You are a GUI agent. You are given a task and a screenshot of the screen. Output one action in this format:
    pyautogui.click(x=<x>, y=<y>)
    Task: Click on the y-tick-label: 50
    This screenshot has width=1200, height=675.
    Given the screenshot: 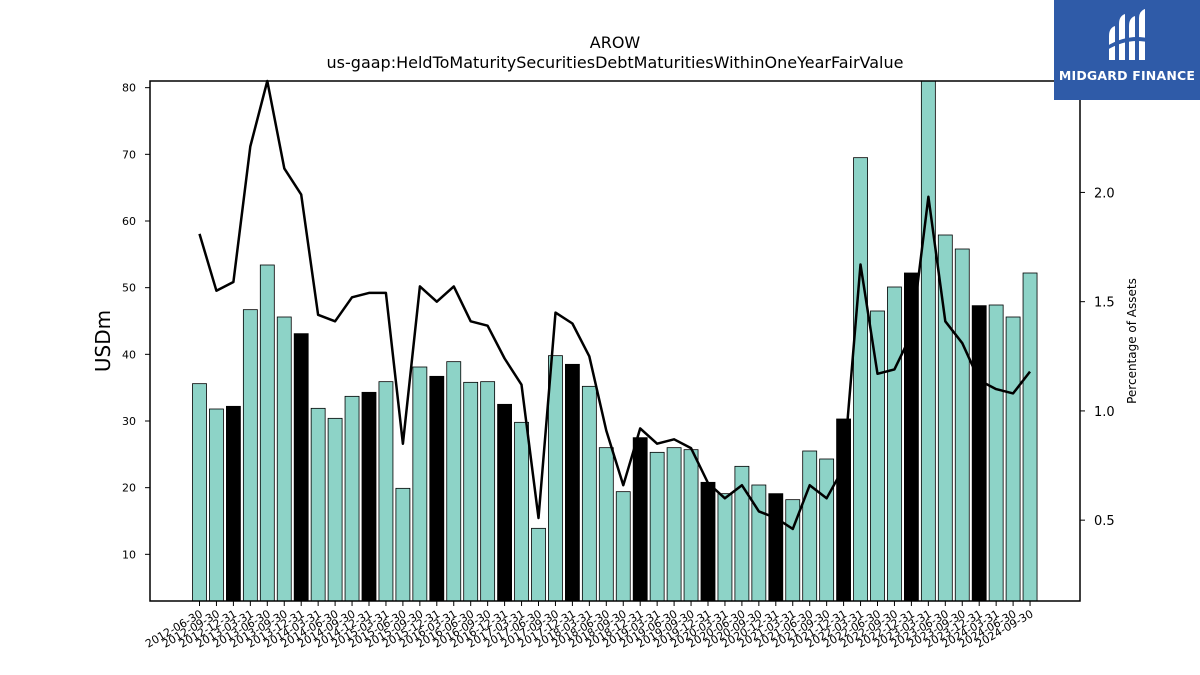 What is the action you would take?
    pyautogui.click(x=129, y=288)
    